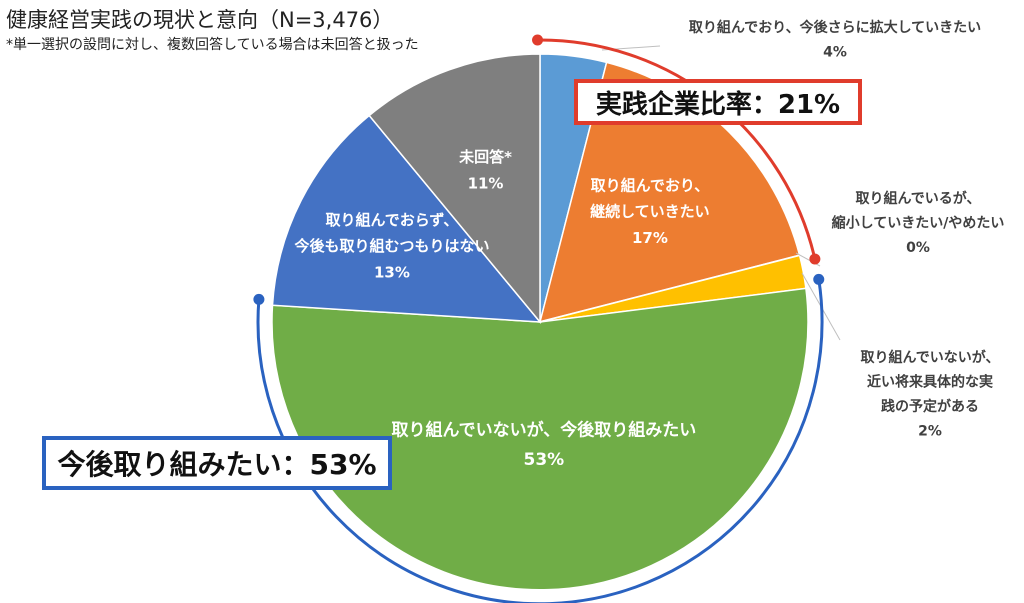 The width and height of the screenshot is (1024, 603). Describe the element at coordinates (650, 238) in the screenshot. I see `slice-percent: 17%` at that location.